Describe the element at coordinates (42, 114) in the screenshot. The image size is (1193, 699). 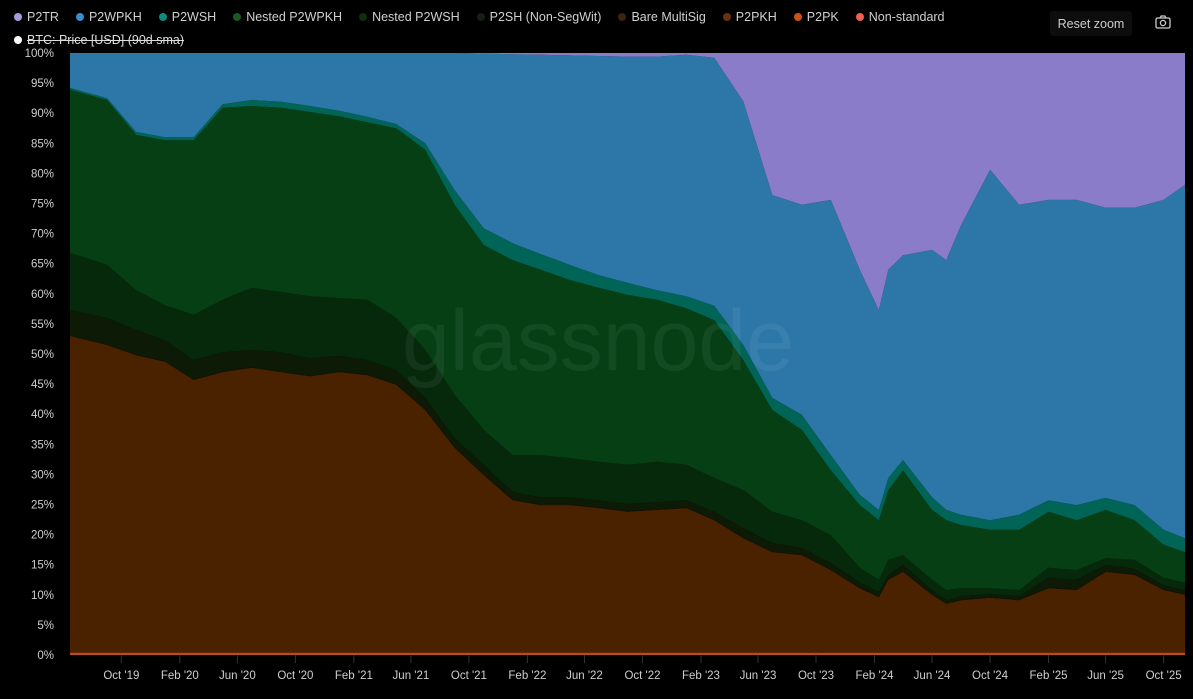
I see `y-tick-label: 90%` at that location.